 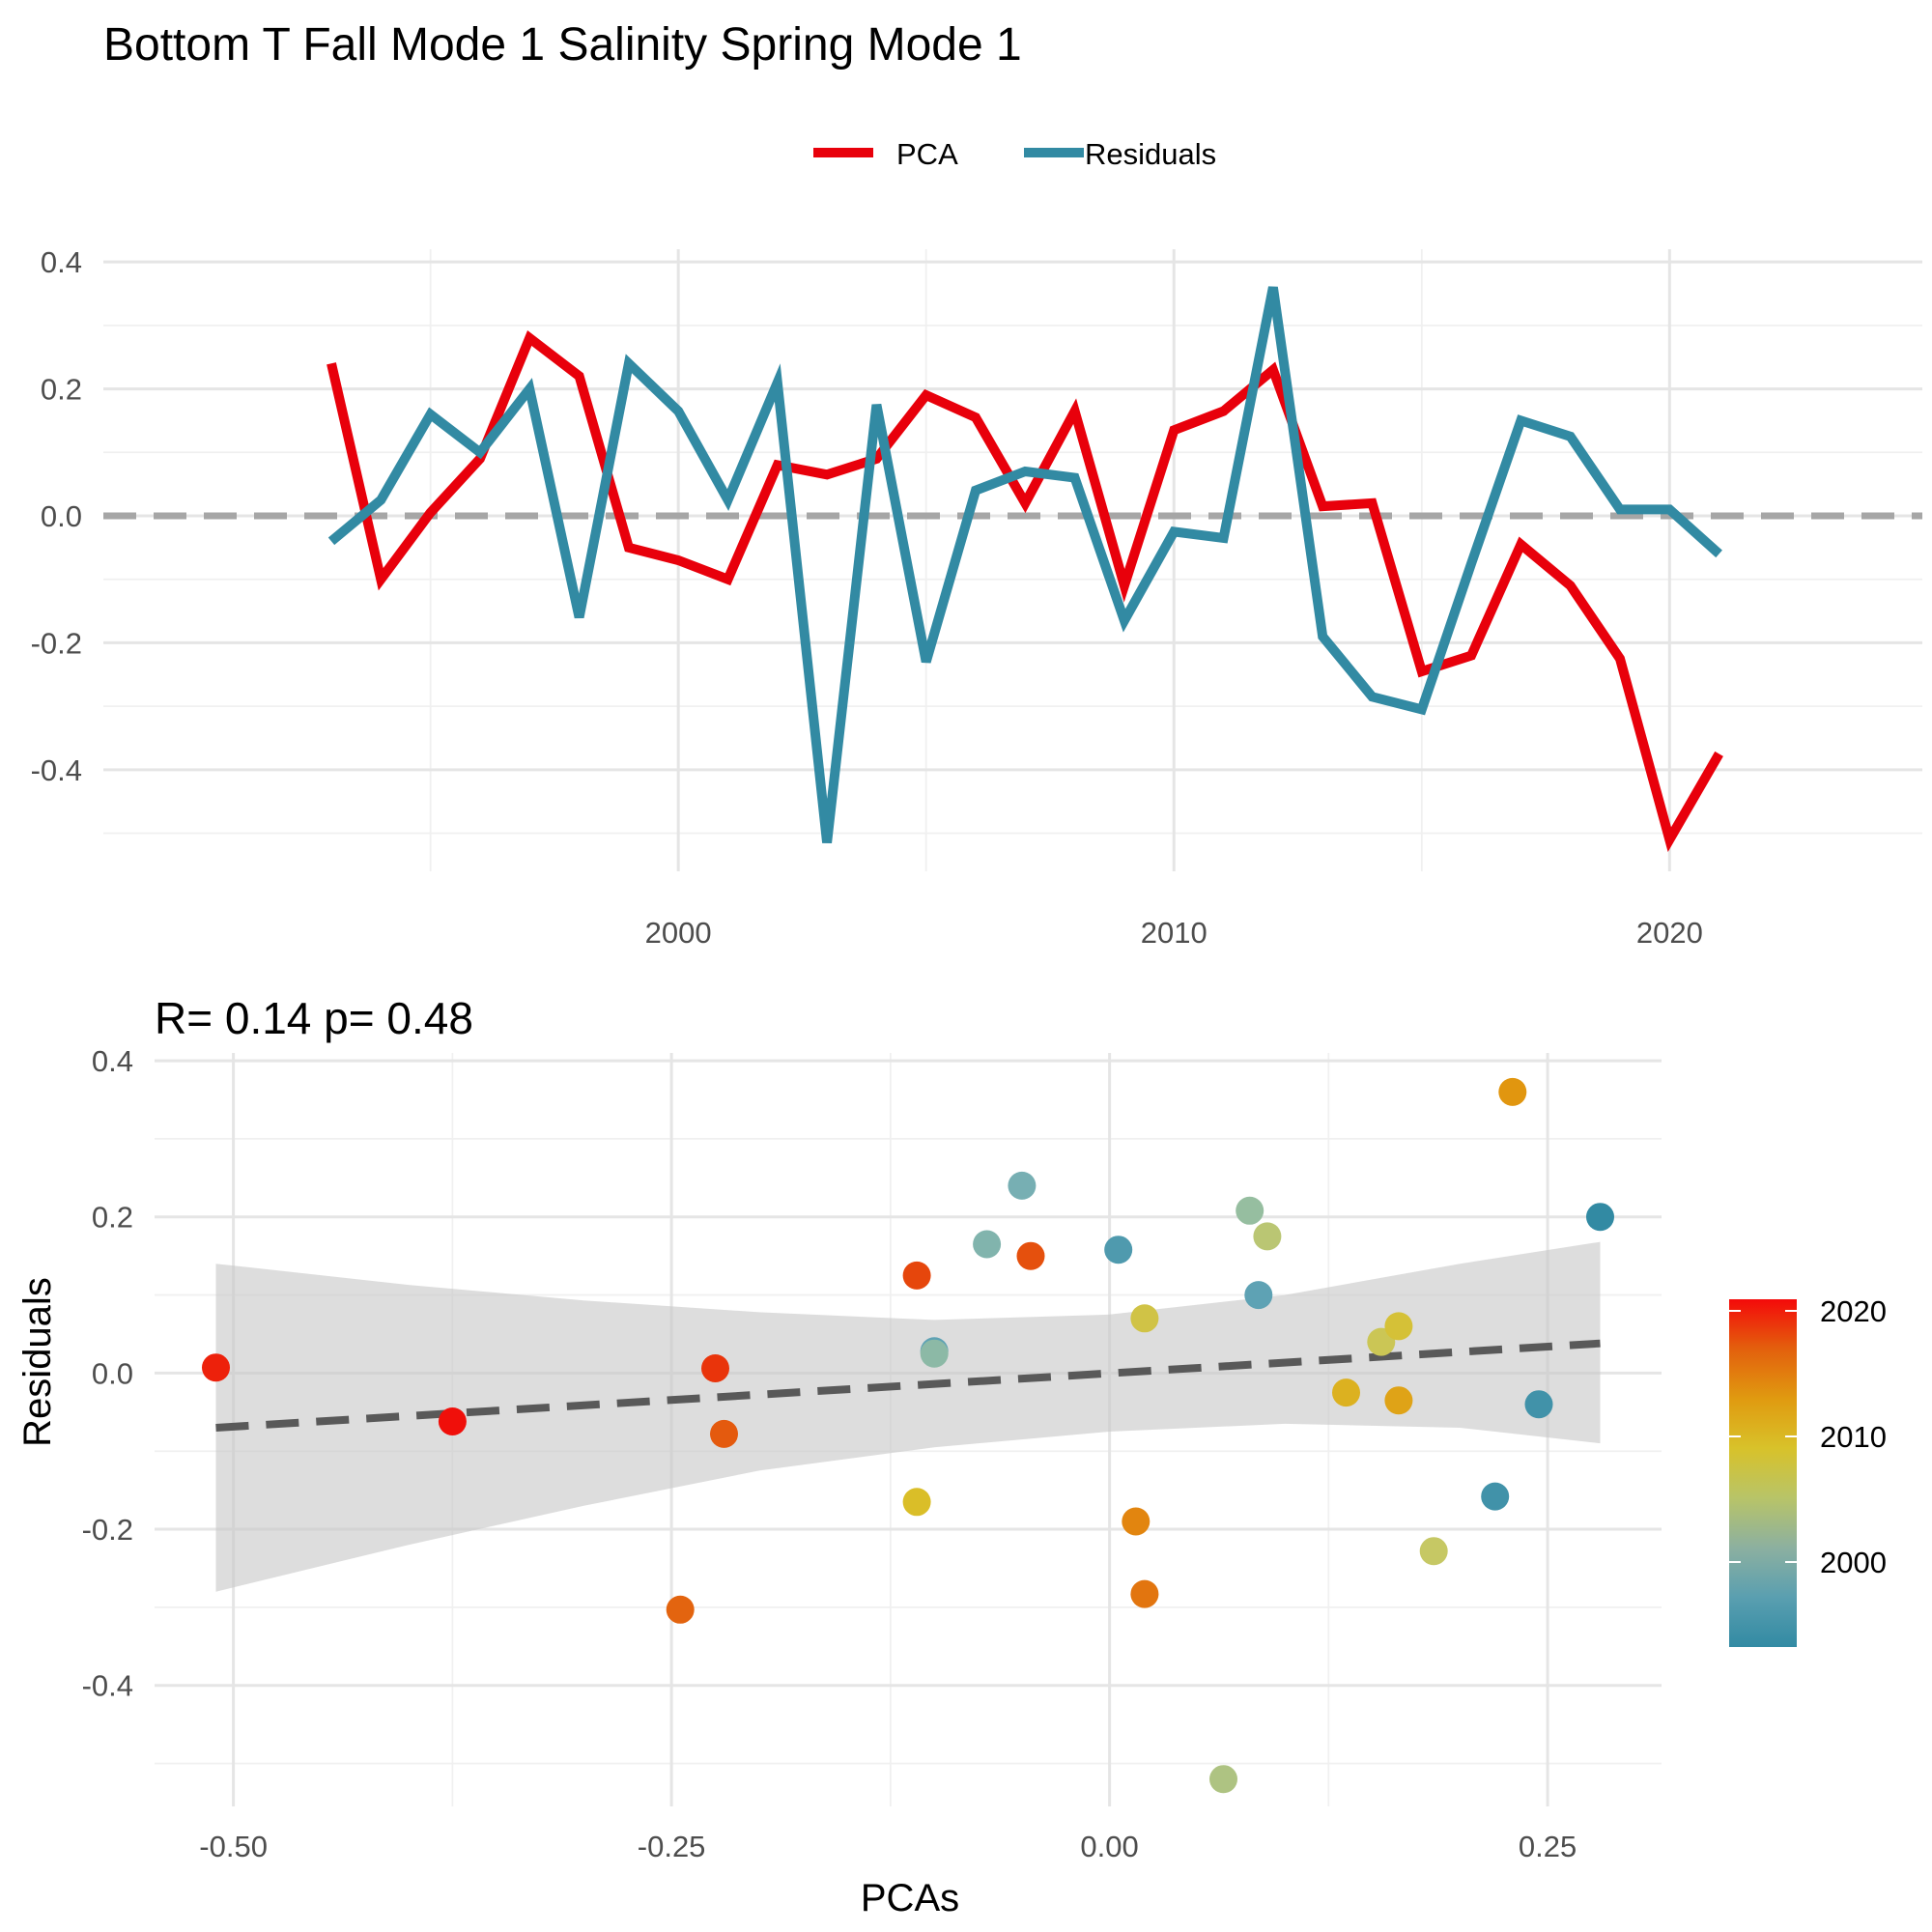 I want to click on y-axis-title: Residuals, so click(x=37, y=1362).